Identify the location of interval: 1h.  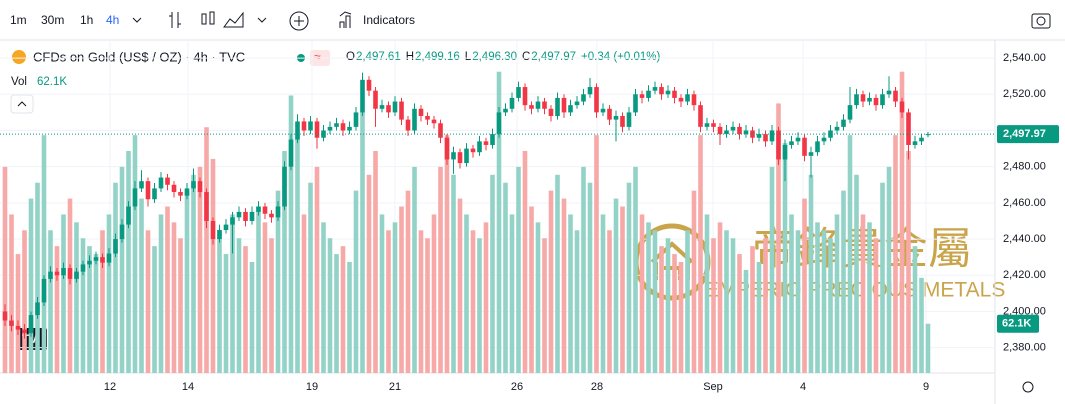
(86, 20).